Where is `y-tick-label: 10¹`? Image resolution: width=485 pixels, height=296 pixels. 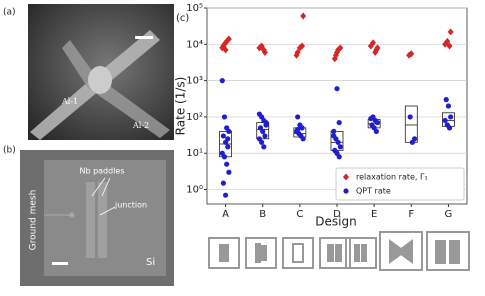
y-tick-label: 10¹ is located at coordinates (194, 153).